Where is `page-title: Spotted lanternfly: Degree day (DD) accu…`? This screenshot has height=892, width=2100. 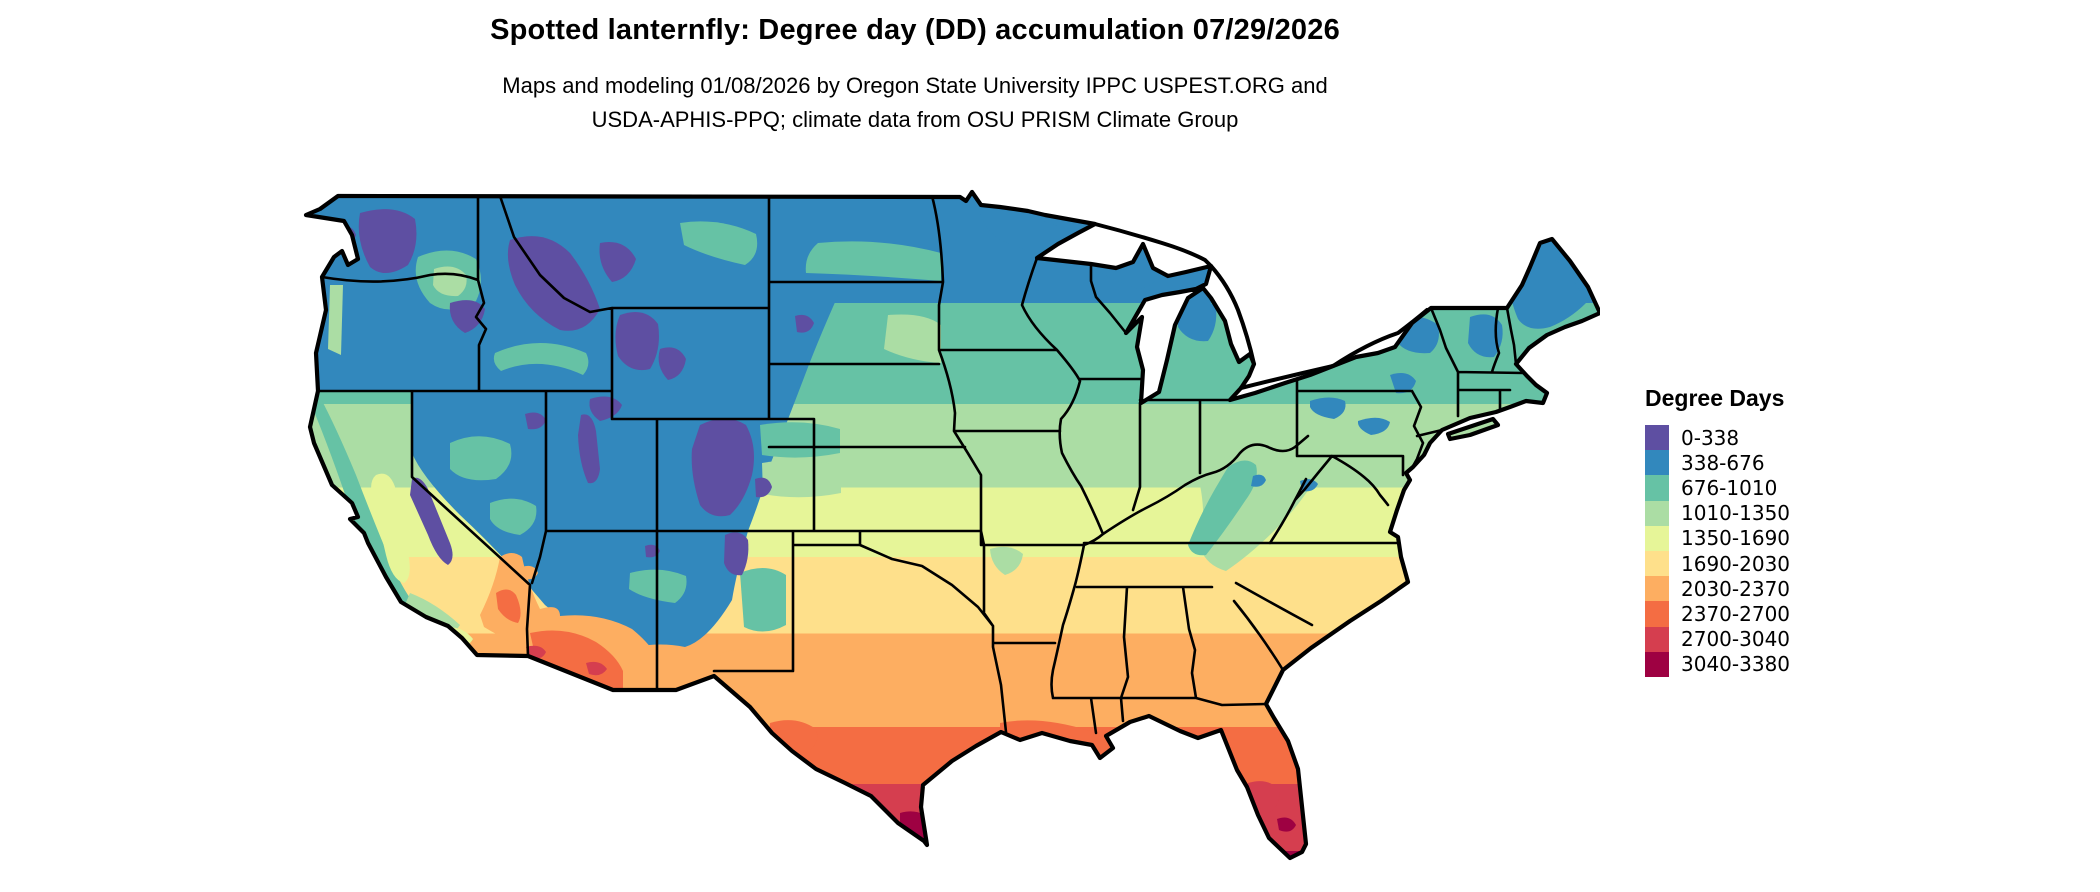 page-title: Spotted lanternfly: Degree day (DD) accu… is located at coordinates (915, 30).